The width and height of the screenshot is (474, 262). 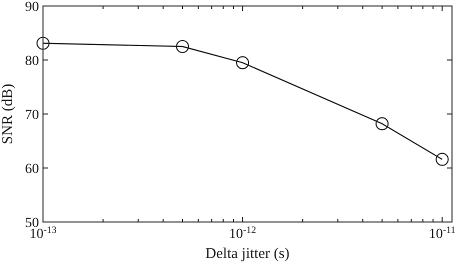 I want to click on x-tick-label: 10$^{-12}$, so click(x=242, y=233).